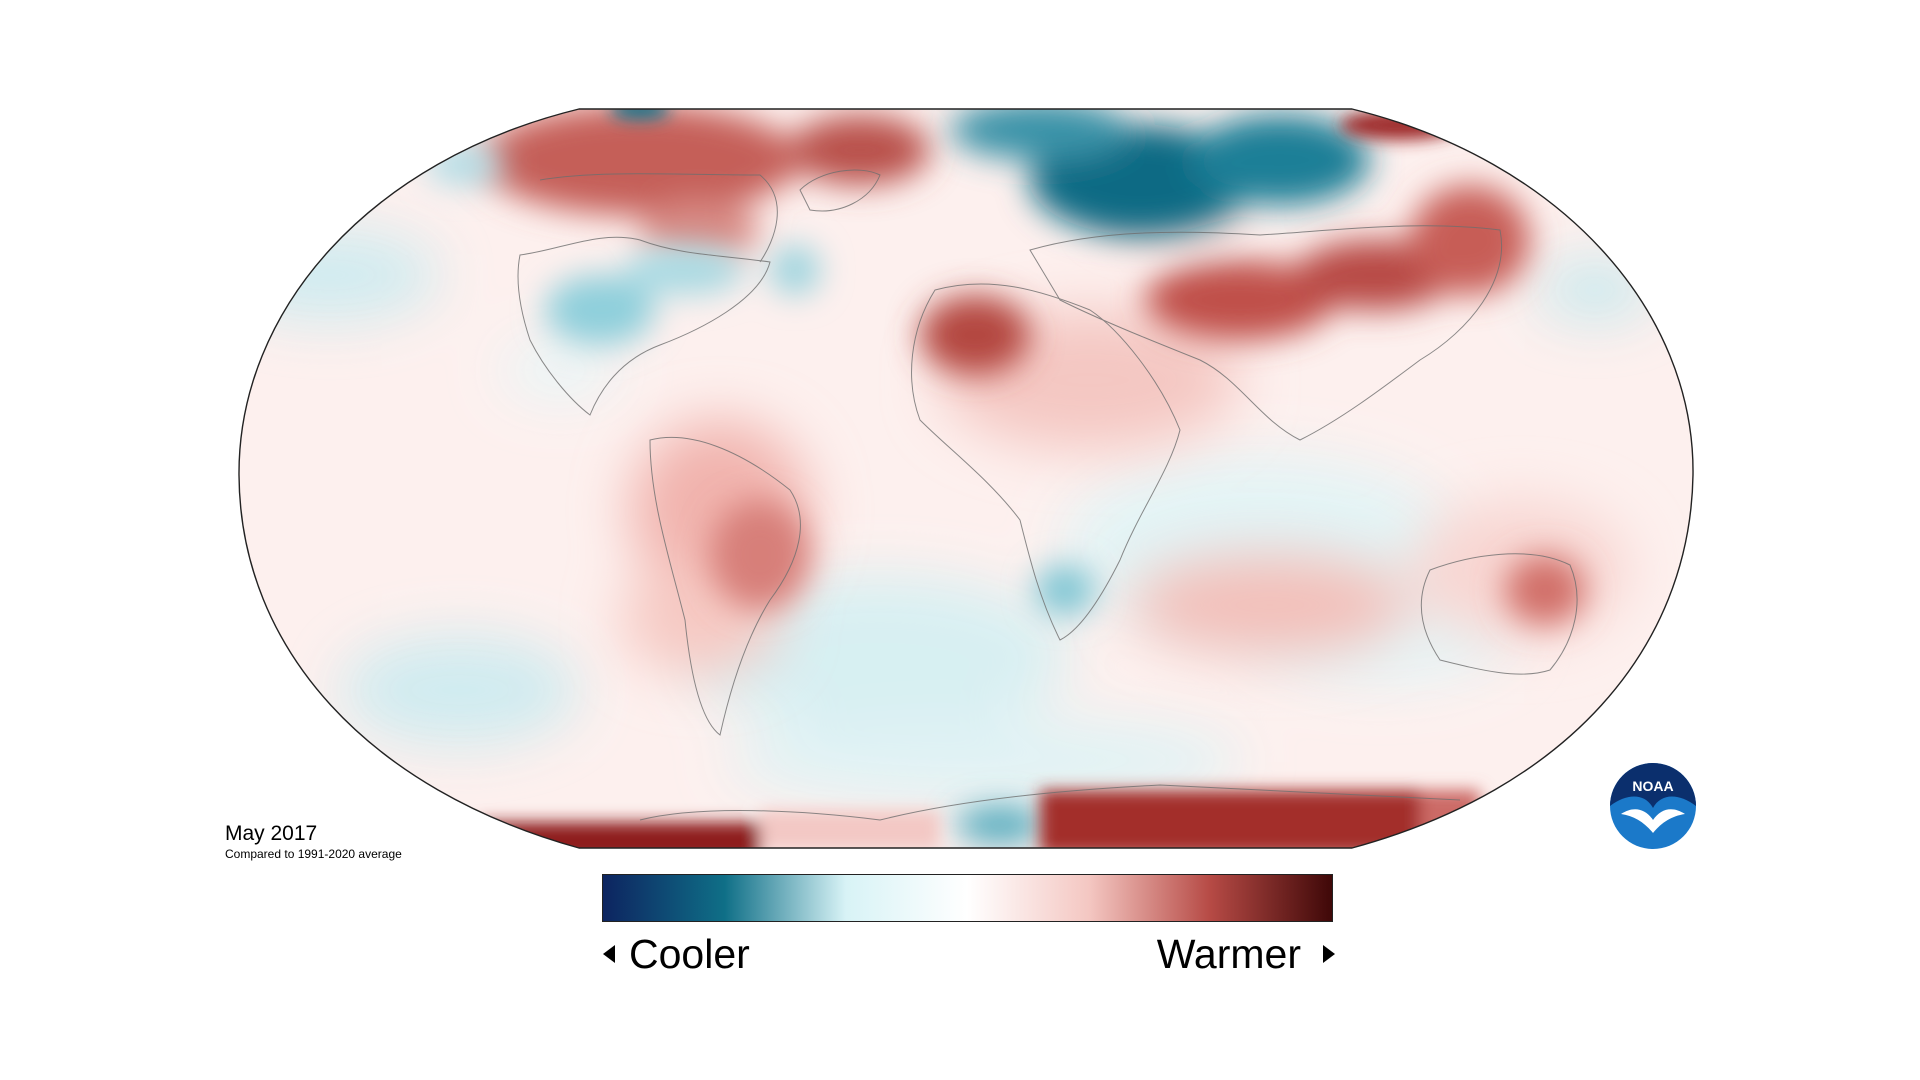 The height and width of the screenshot is (1080, 1920). What do you see at coordinates (1228, 953) in the screenshot?
I see `warmer-label: Warmer` at bounding box center [1228, 953].